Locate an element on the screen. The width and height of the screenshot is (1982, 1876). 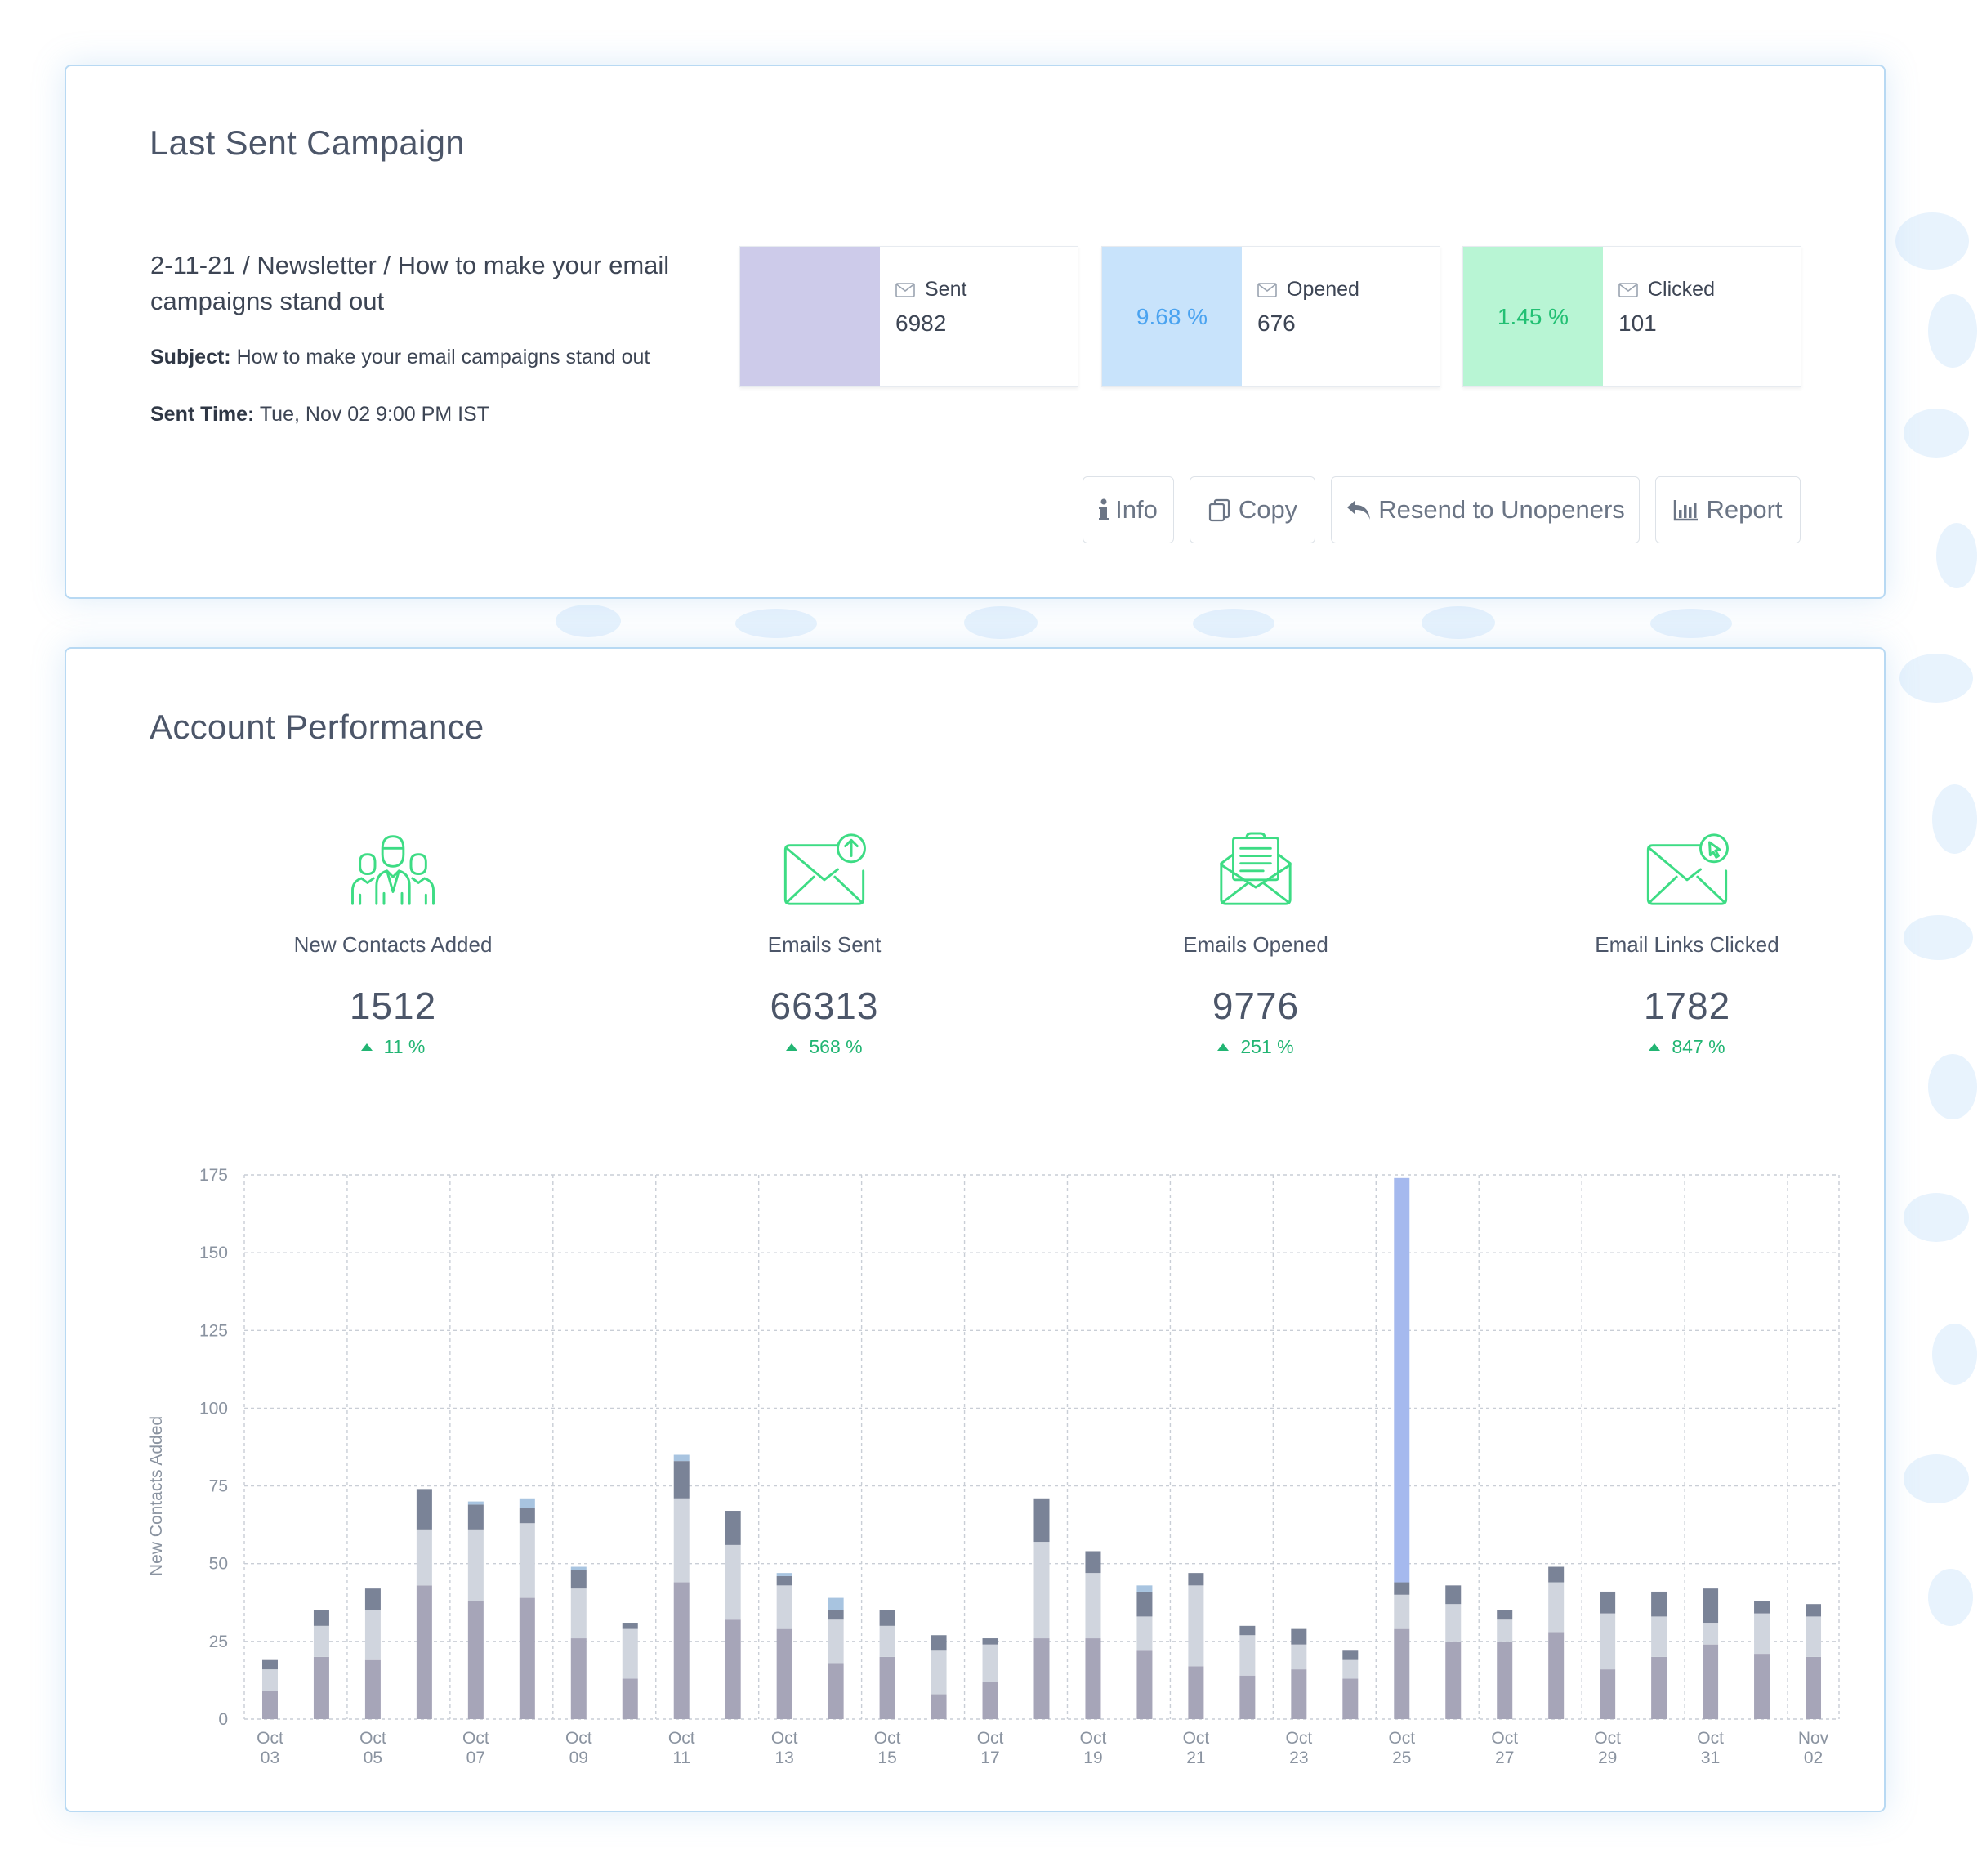
x-tick-label: 15 is located at coordinates (887, 1758).